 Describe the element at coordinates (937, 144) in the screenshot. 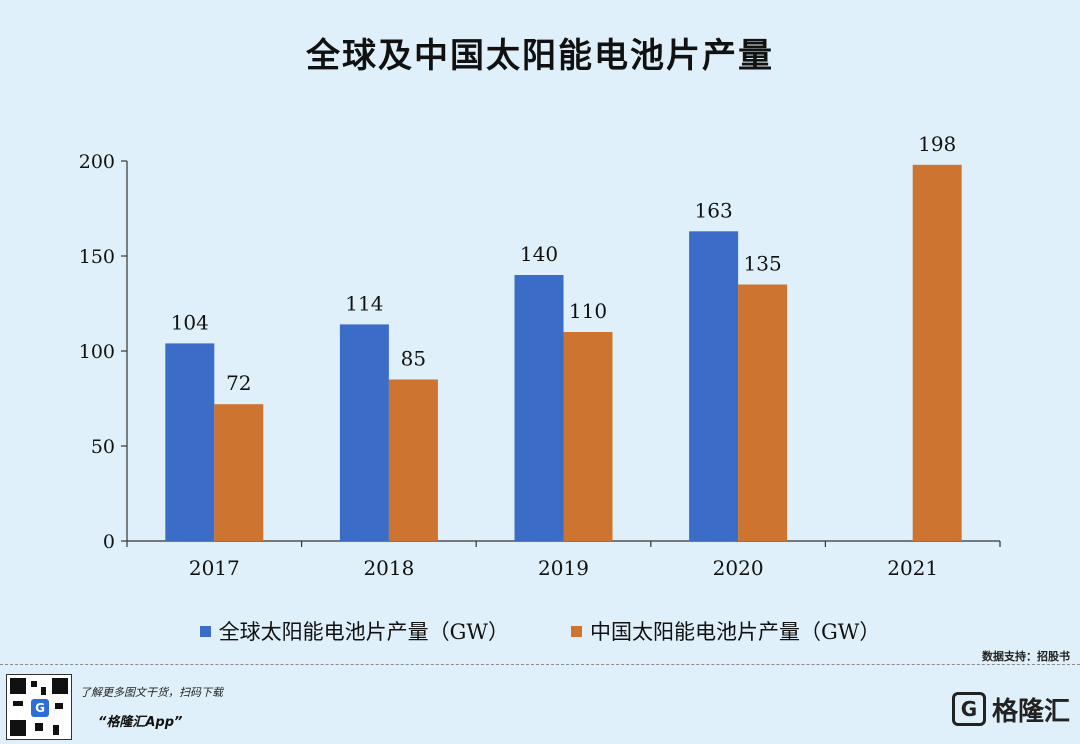

I see `data-label-china-2021: 198` at that location.